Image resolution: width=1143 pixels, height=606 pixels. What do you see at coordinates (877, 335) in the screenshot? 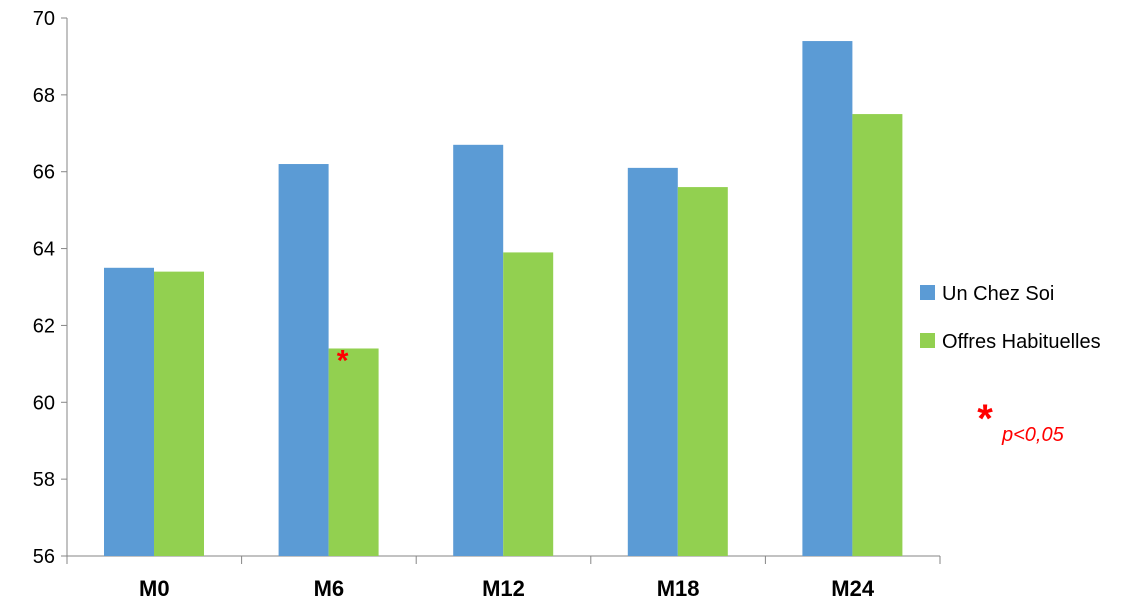
I see `bar-offres-habituelles-m24` at bounding box center [877, 335].